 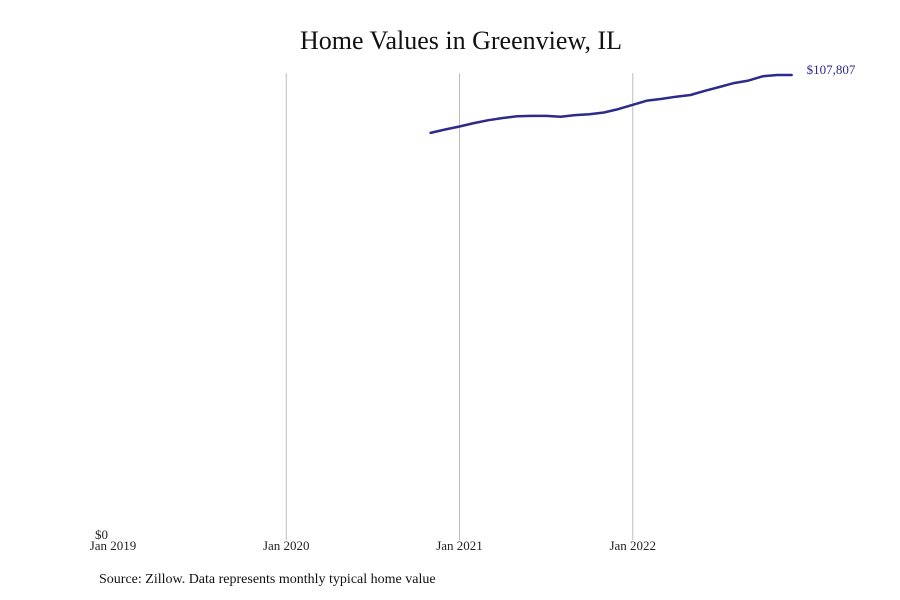 I want to click on y-tick-label: $0, so click(x=101, y=534).